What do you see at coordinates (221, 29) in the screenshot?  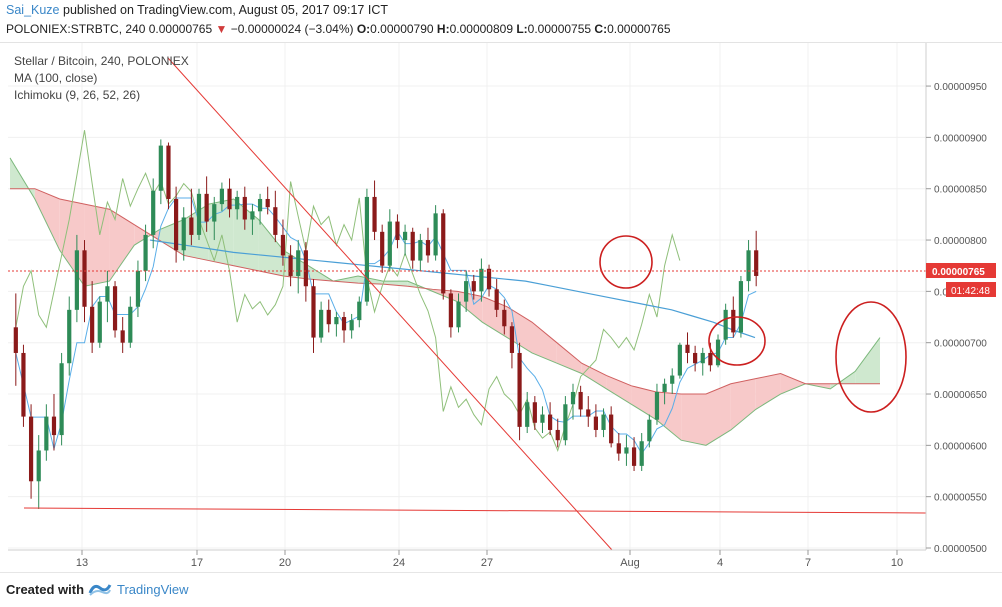 I see `down-arrow-icon: ▼` at bounding box center [221, 29].